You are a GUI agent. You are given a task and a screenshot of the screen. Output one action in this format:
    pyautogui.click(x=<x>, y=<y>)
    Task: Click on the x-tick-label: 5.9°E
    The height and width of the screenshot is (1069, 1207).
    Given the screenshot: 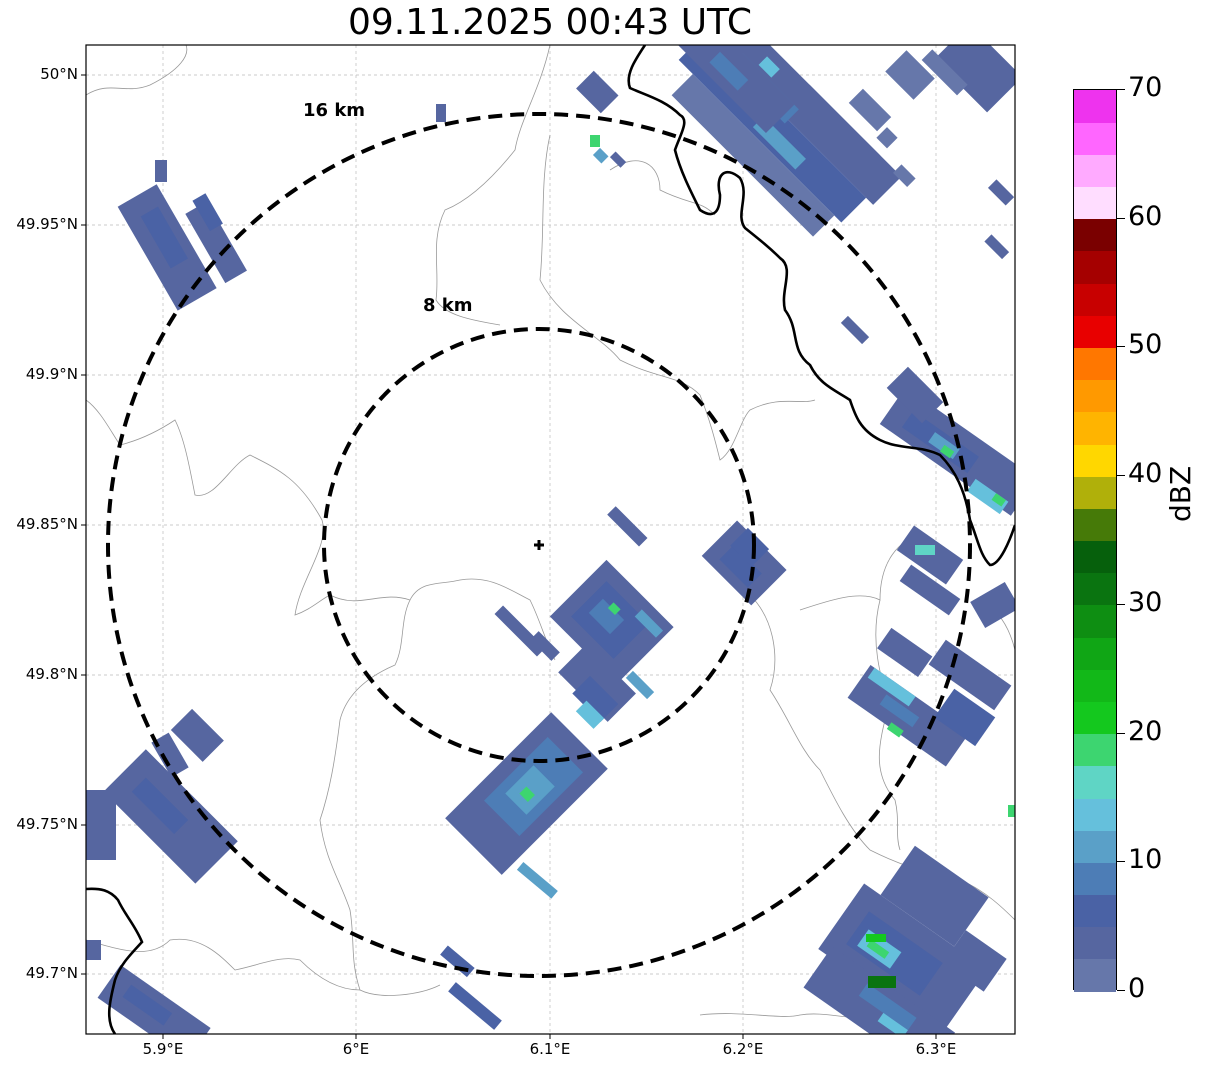 What is the action you would take?
    pyautogui.click(x=163, y=1049)
    